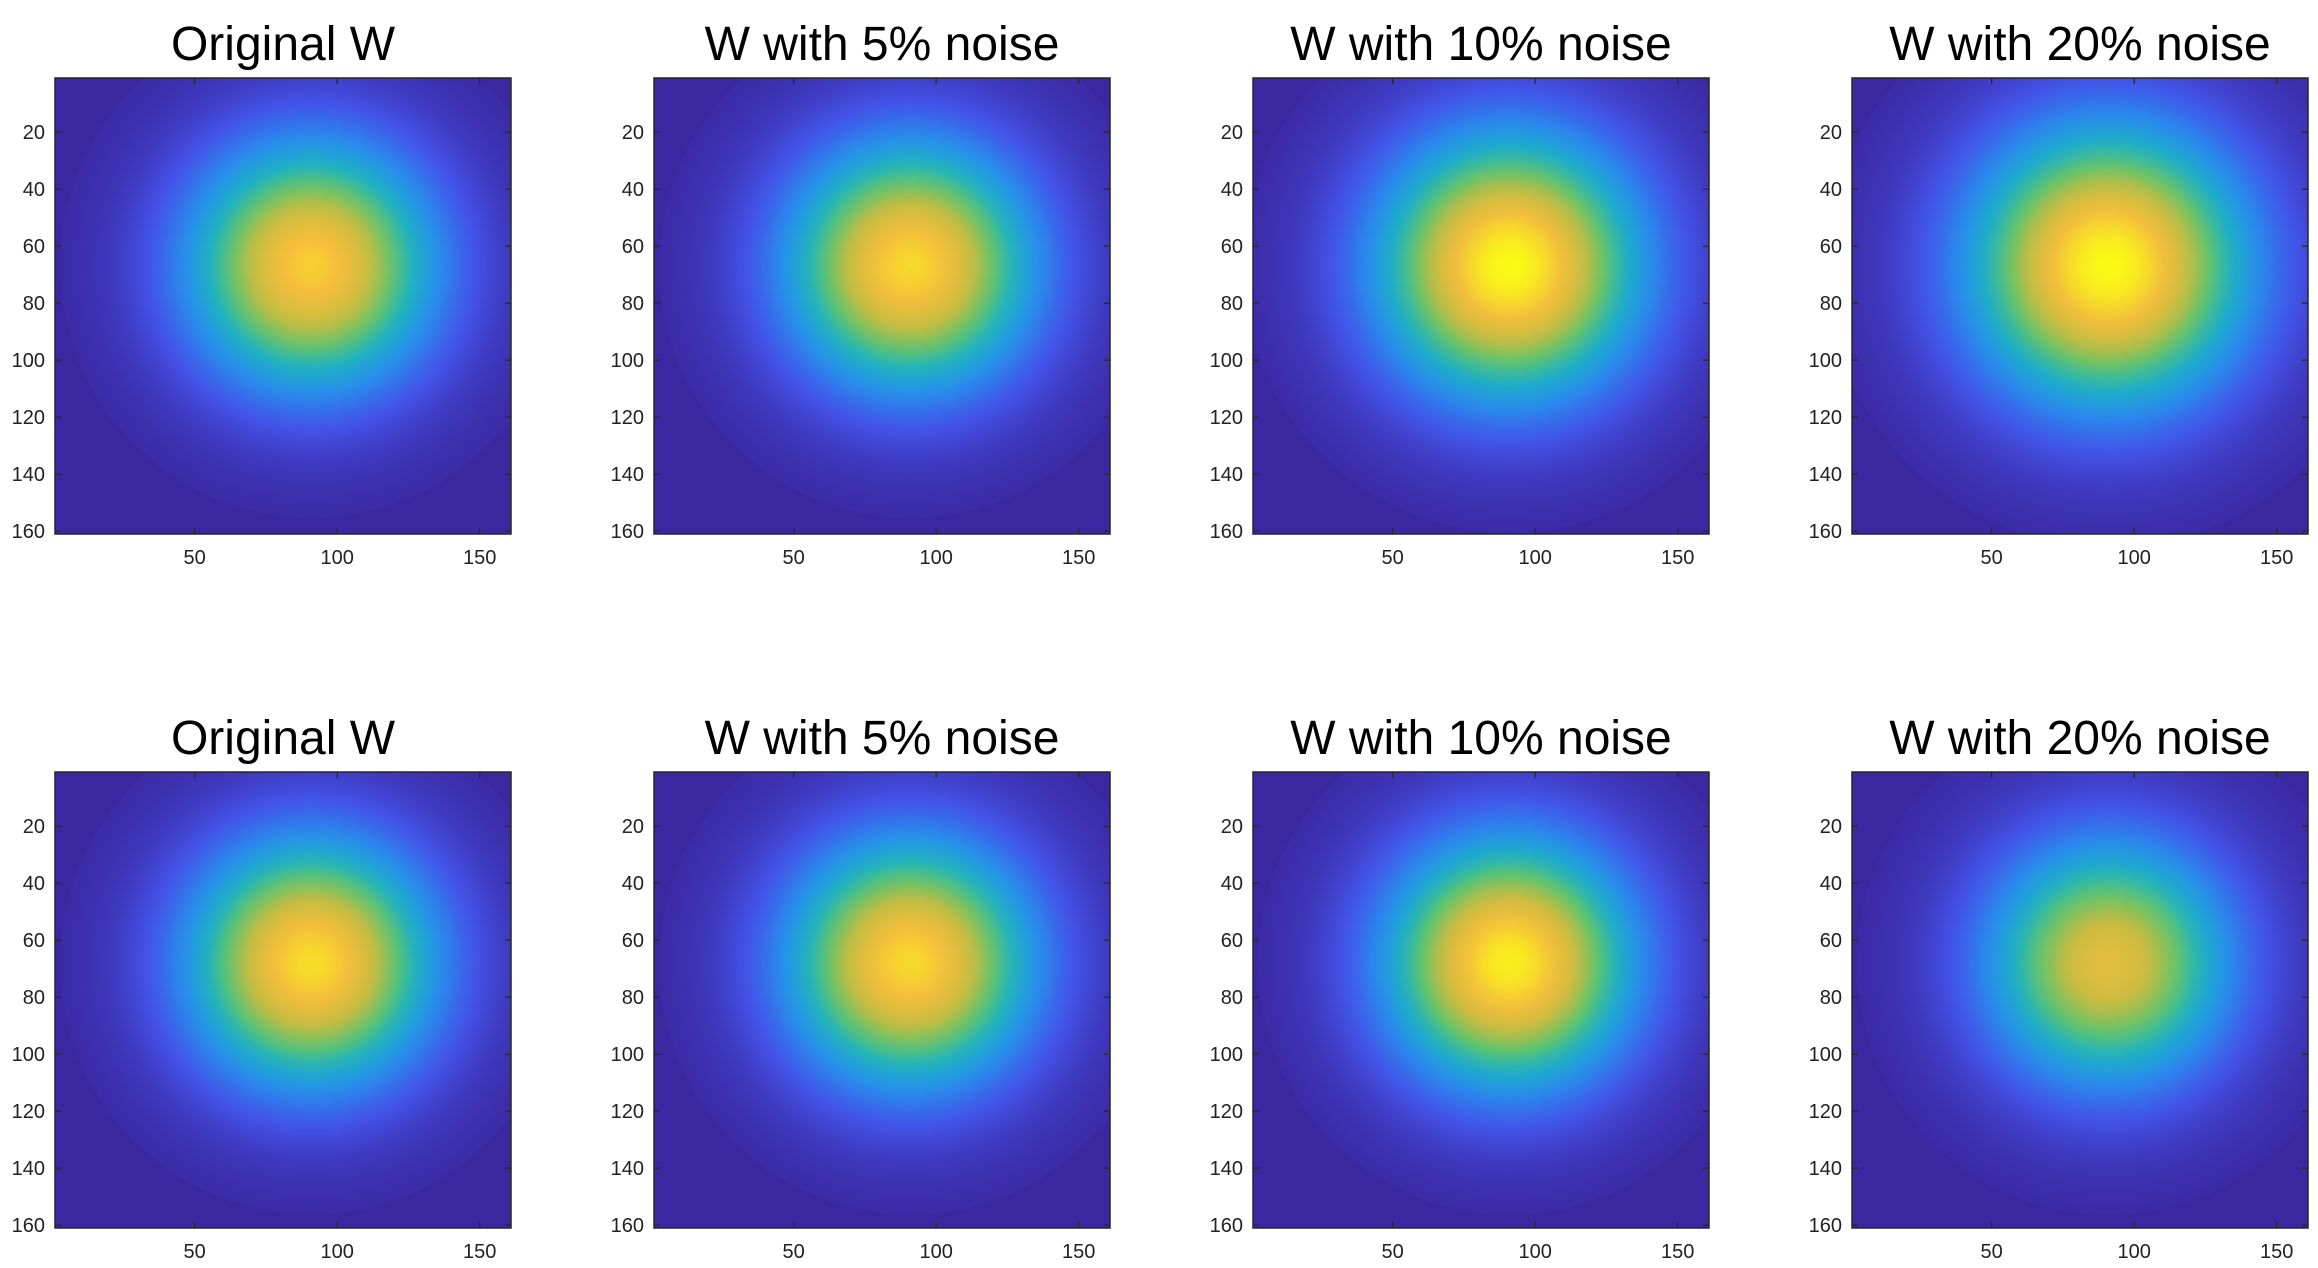 This screenshot has height=1268, width=2318. What do you see at coordinates (2080, 44) in the screenshot?
I see `panel-title: W with 20% noise` at bounding box center [2080, 44].